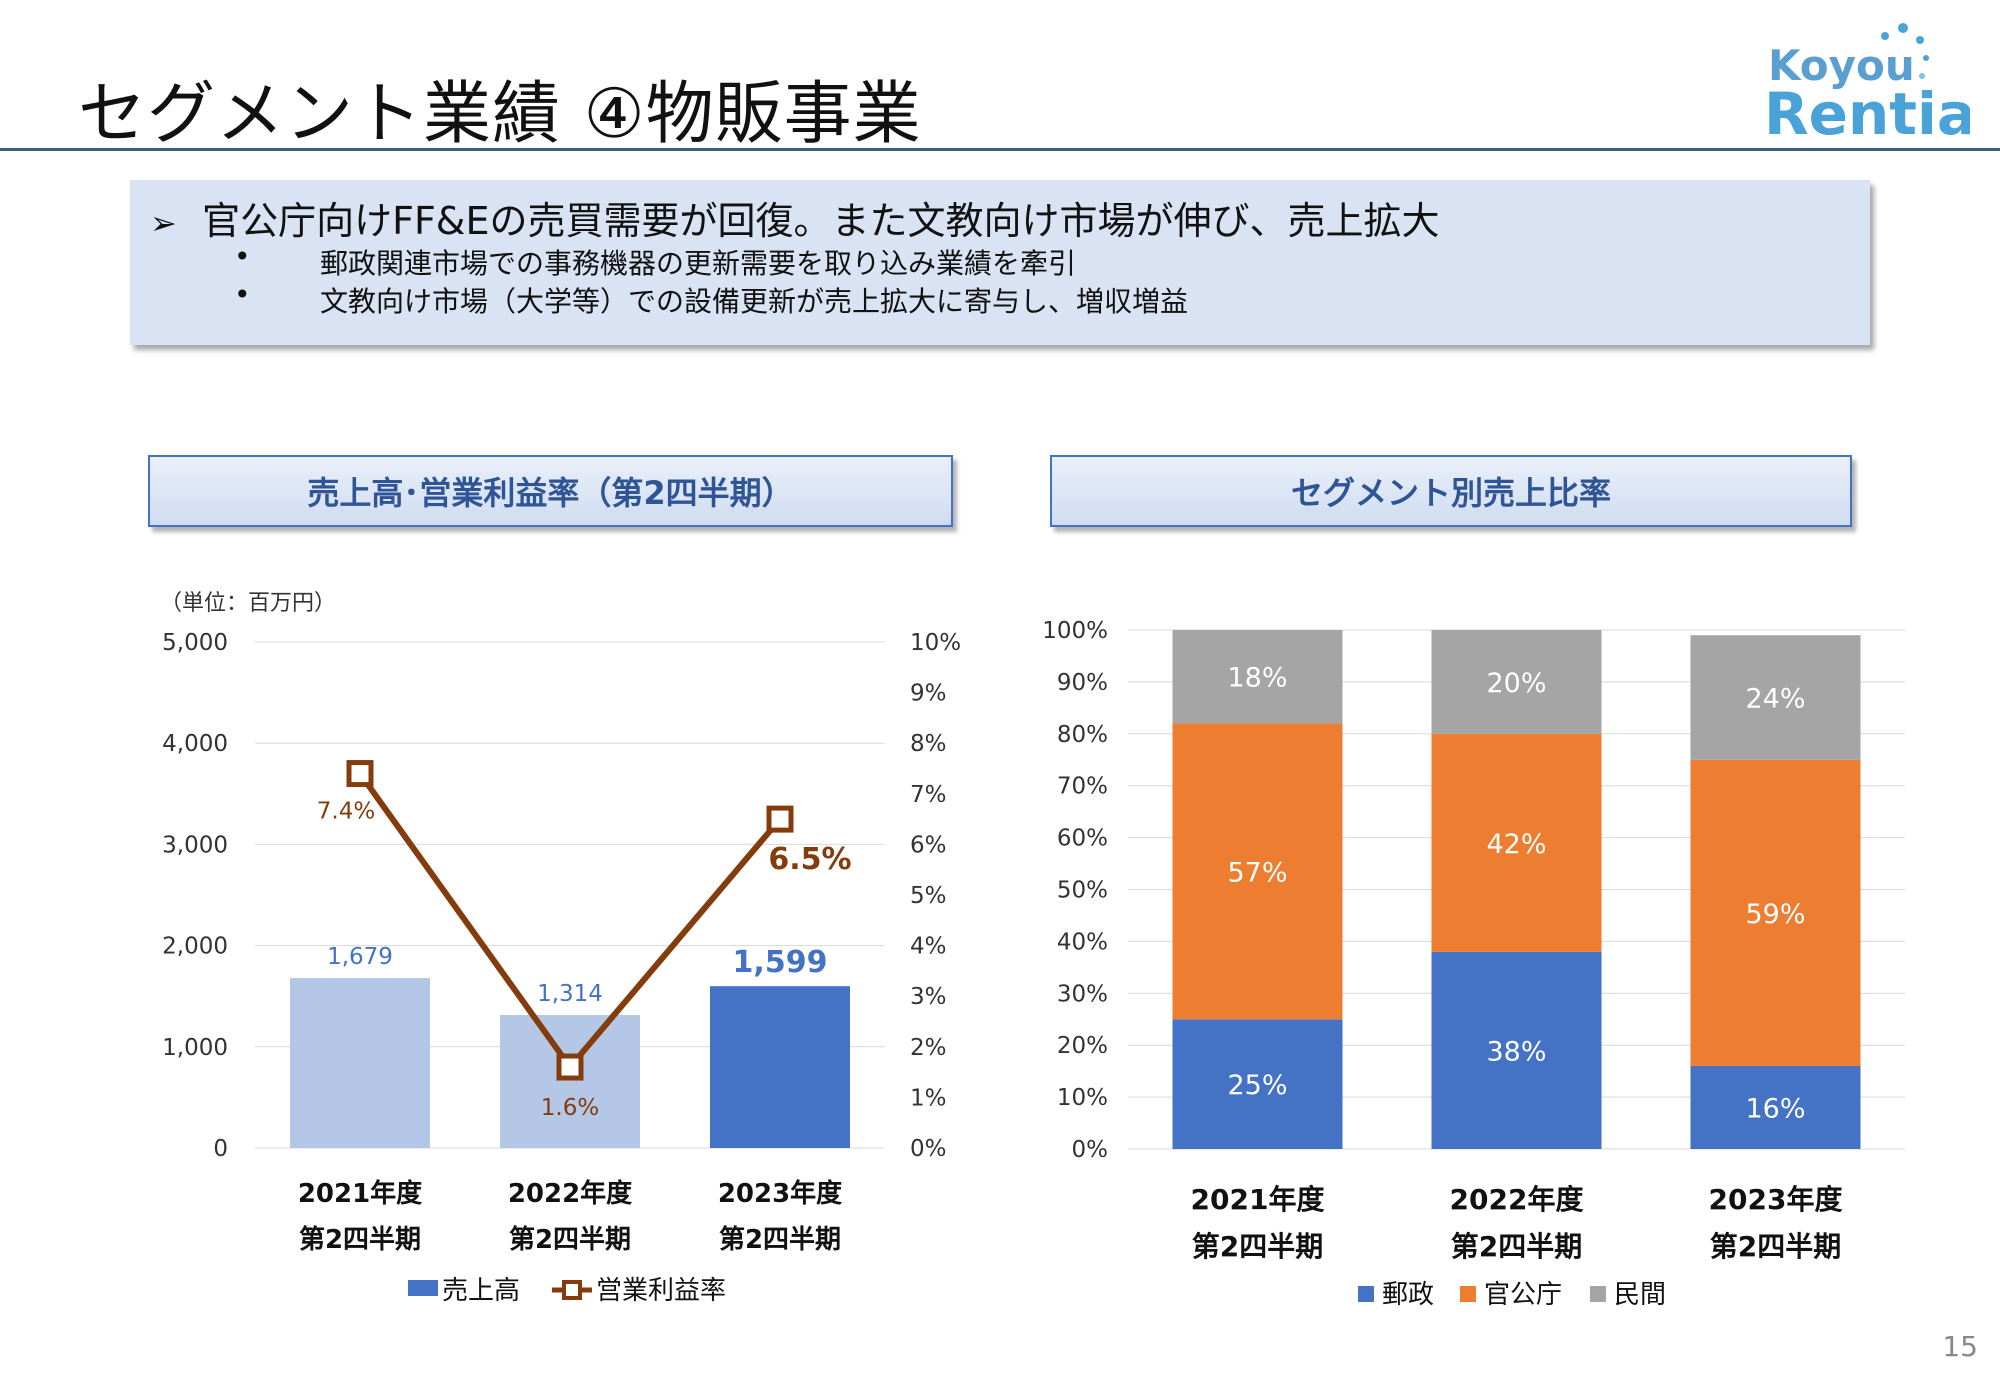 This screenshot has height=1385, width=2000. I want to click on segment-label: 18%, so click(1257, 678).